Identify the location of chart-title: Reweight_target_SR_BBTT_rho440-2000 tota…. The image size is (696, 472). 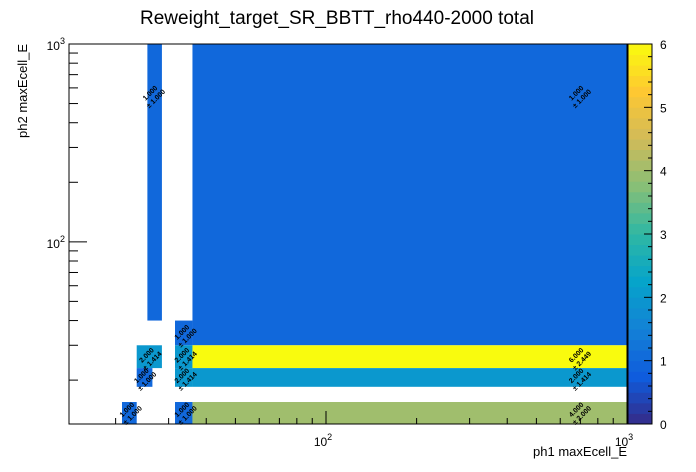
(337, 18).